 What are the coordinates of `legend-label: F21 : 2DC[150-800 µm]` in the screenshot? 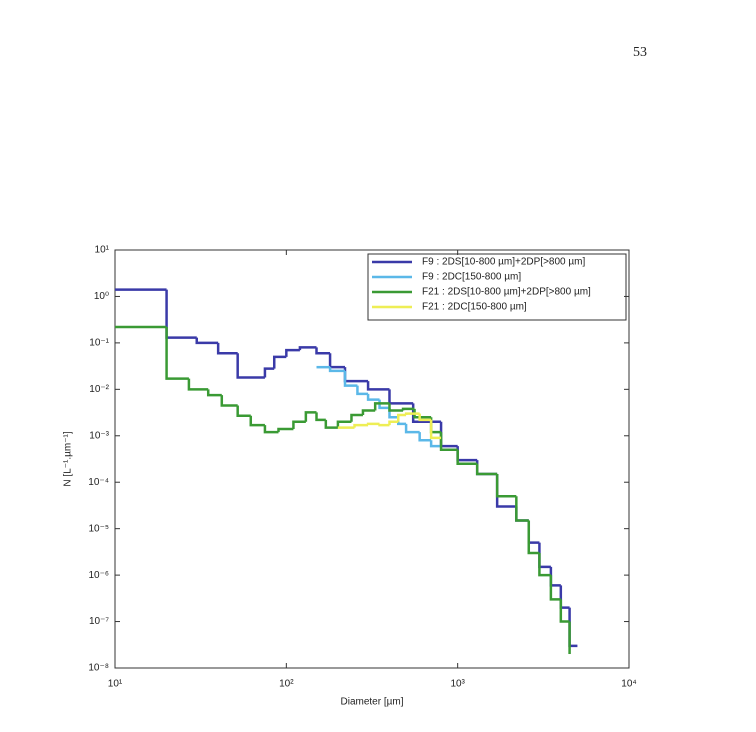 It's located at (474, 307).